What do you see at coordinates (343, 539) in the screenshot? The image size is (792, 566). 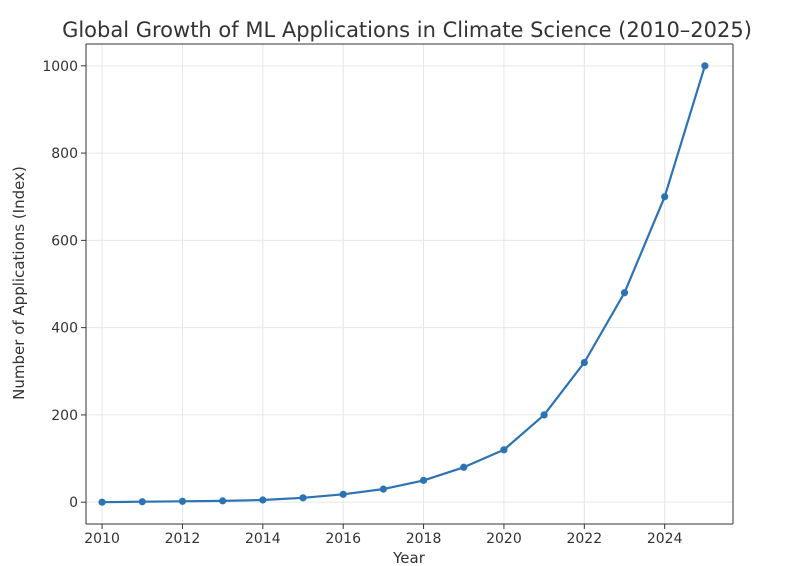 I see `x-tick-label: 2016` at bounding box center [343, 539].